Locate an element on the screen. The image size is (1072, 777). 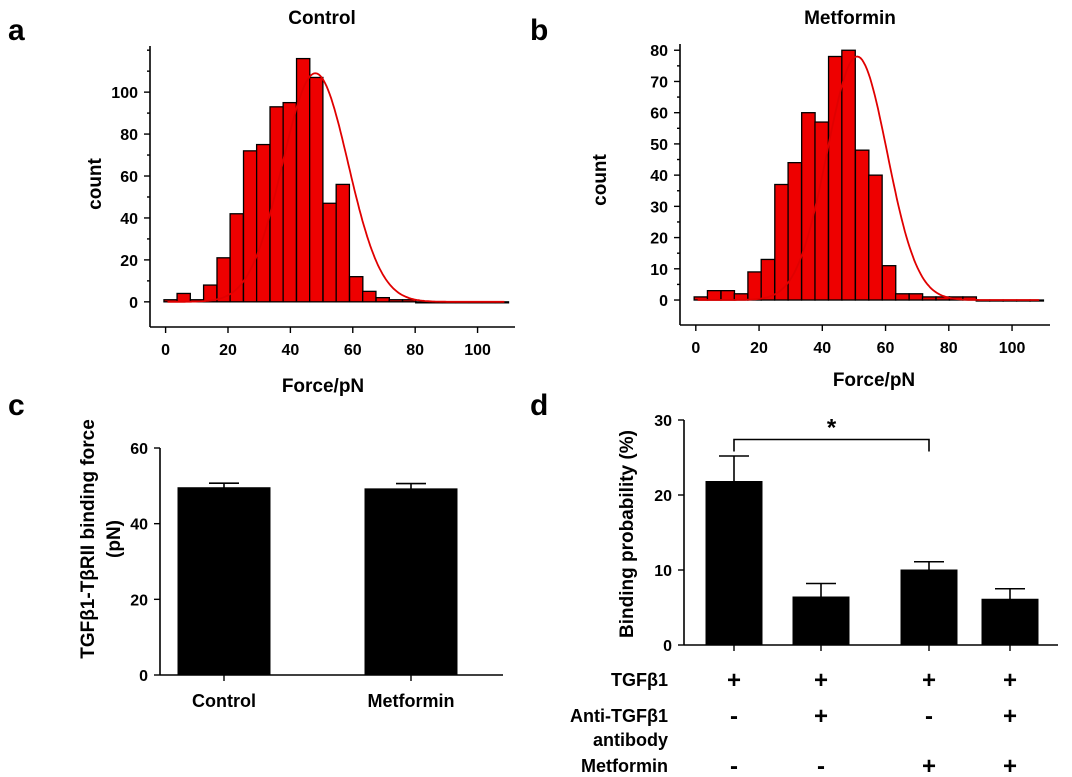
panel-b-y-tick-label: 10 is located at coordinates (659, 270).